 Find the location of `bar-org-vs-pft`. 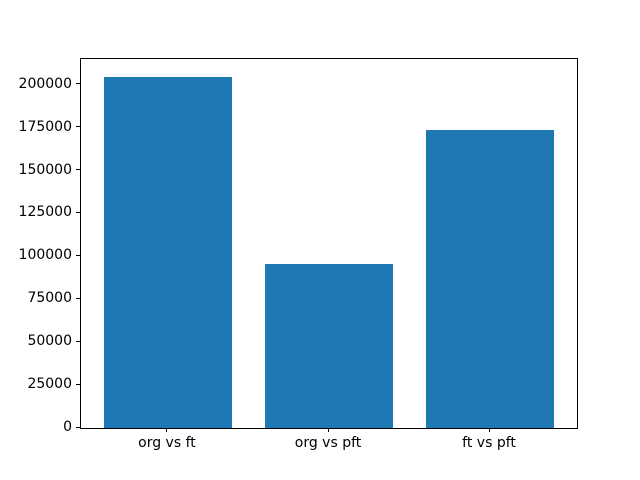

bar-org-vs-pft is located at coordinates (329, 346).